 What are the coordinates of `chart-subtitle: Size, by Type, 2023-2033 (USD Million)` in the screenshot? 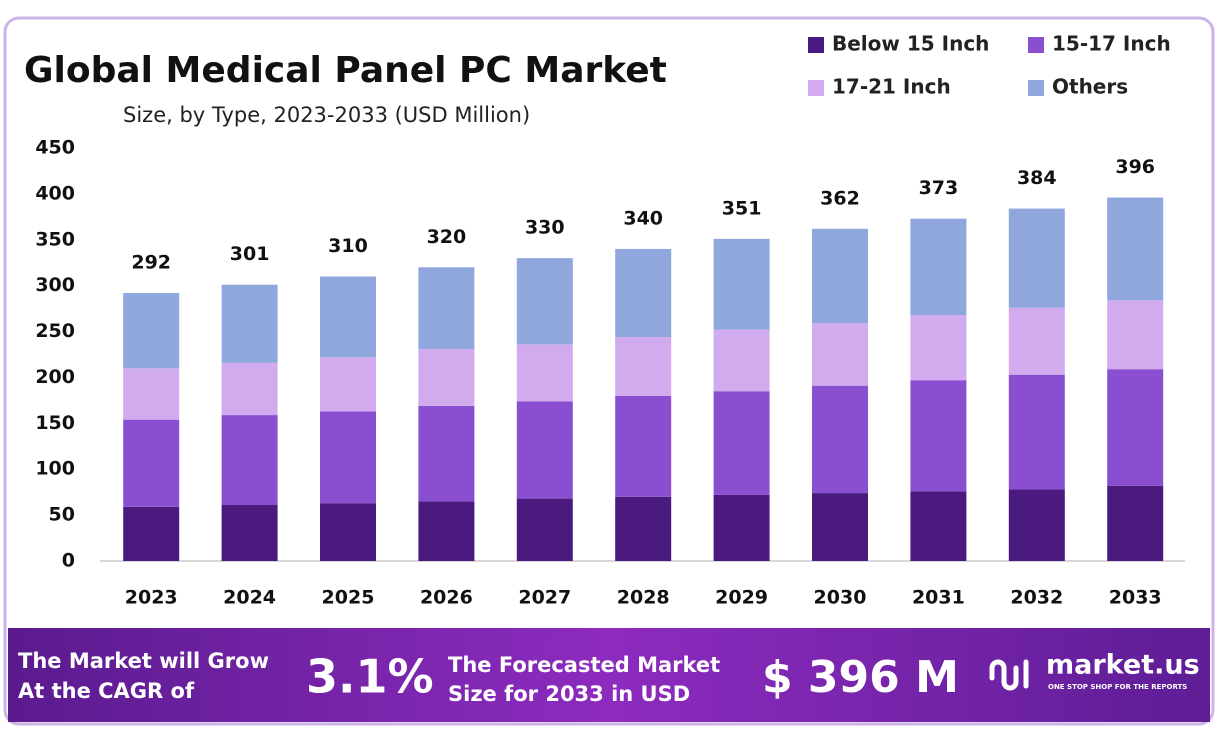 It's located at (326, 115).